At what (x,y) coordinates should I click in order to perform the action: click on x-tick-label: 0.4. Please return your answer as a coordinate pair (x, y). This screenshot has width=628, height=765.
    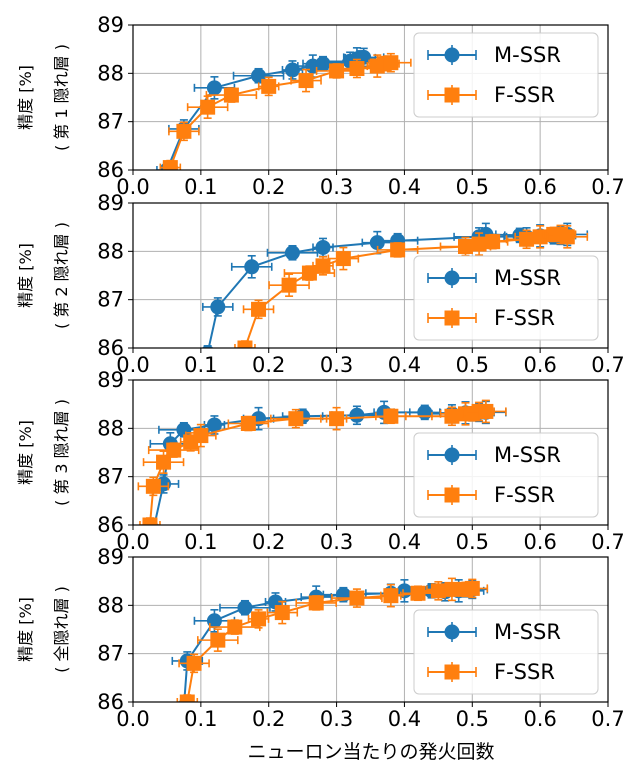
    Looking at the image, I should click on (404, 365).